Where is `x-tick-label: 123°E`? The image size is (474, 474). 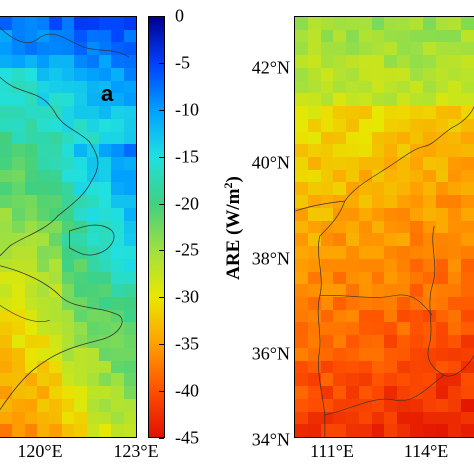 x-tick-label: 123°E is located at coordinates (136, 451).